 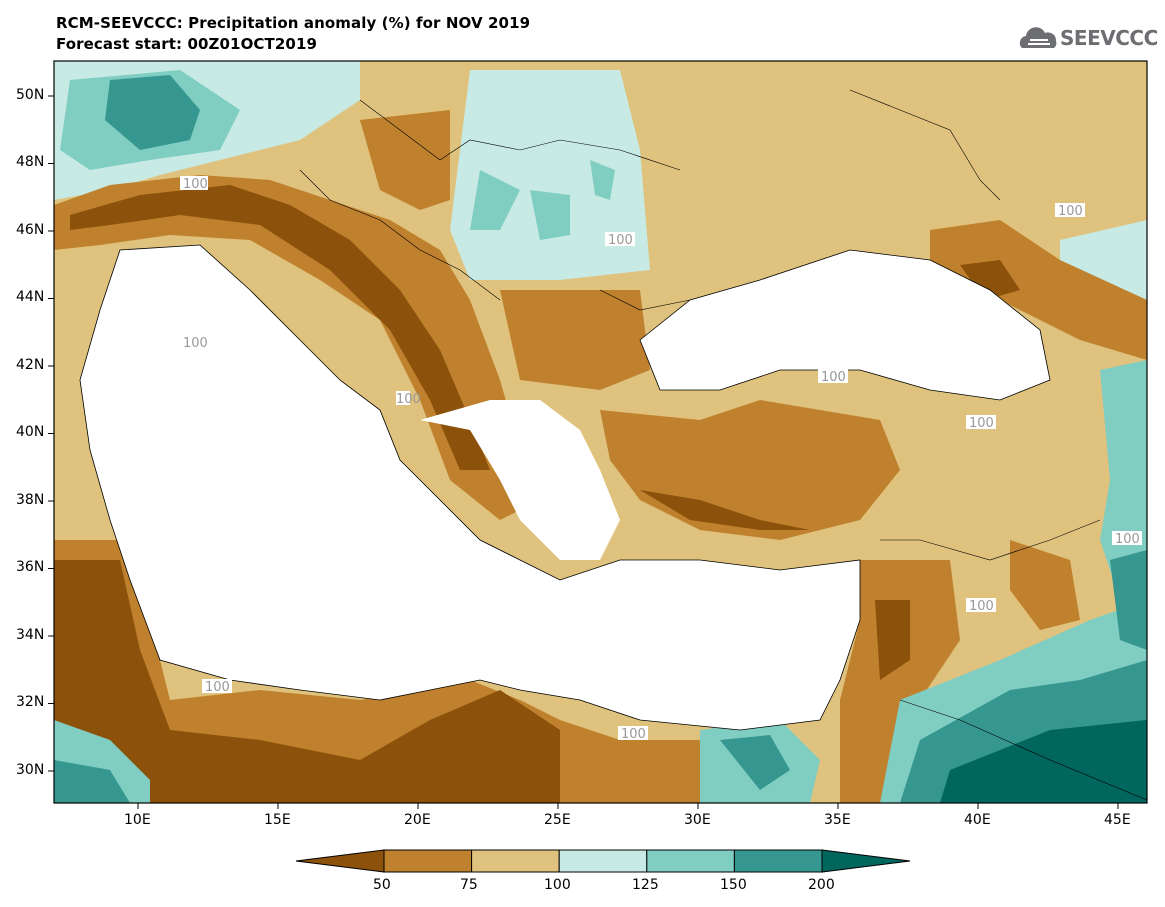 I want to click on lon-tick-label: 45E, so click(x=1117, y=820).